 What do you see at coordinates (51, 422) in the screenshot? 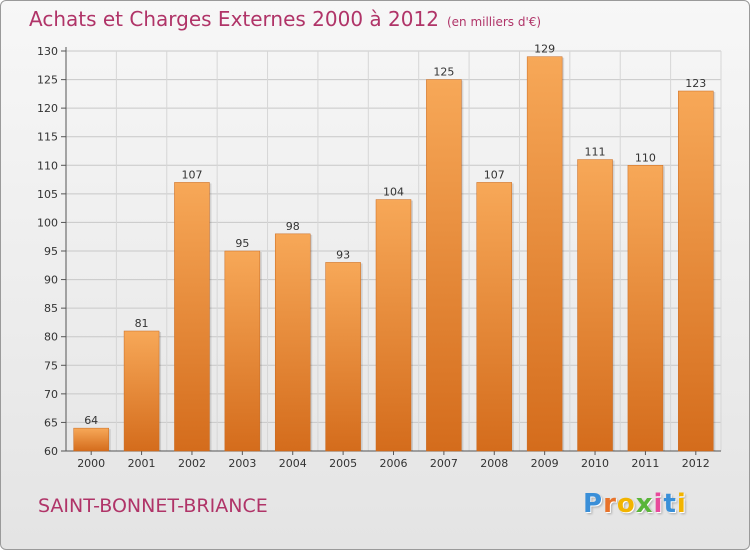
I see `y-tick-label: 65` at bounding box center [51, 422].